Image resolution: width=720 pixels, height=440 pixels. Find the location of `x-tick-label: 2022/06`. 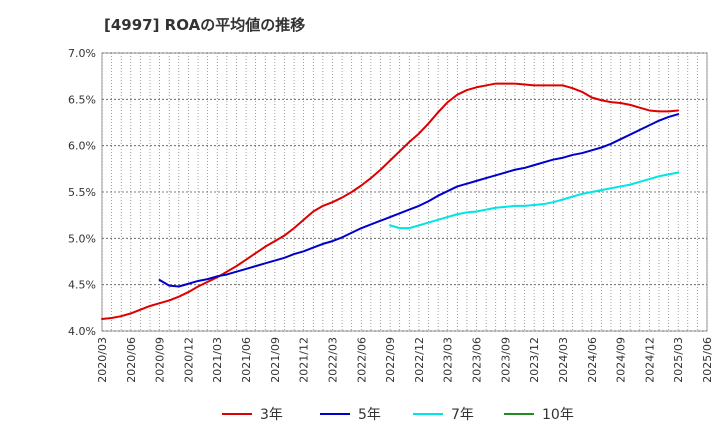

x-tick-label: 2022/06 is located at coordinates (361, 360).